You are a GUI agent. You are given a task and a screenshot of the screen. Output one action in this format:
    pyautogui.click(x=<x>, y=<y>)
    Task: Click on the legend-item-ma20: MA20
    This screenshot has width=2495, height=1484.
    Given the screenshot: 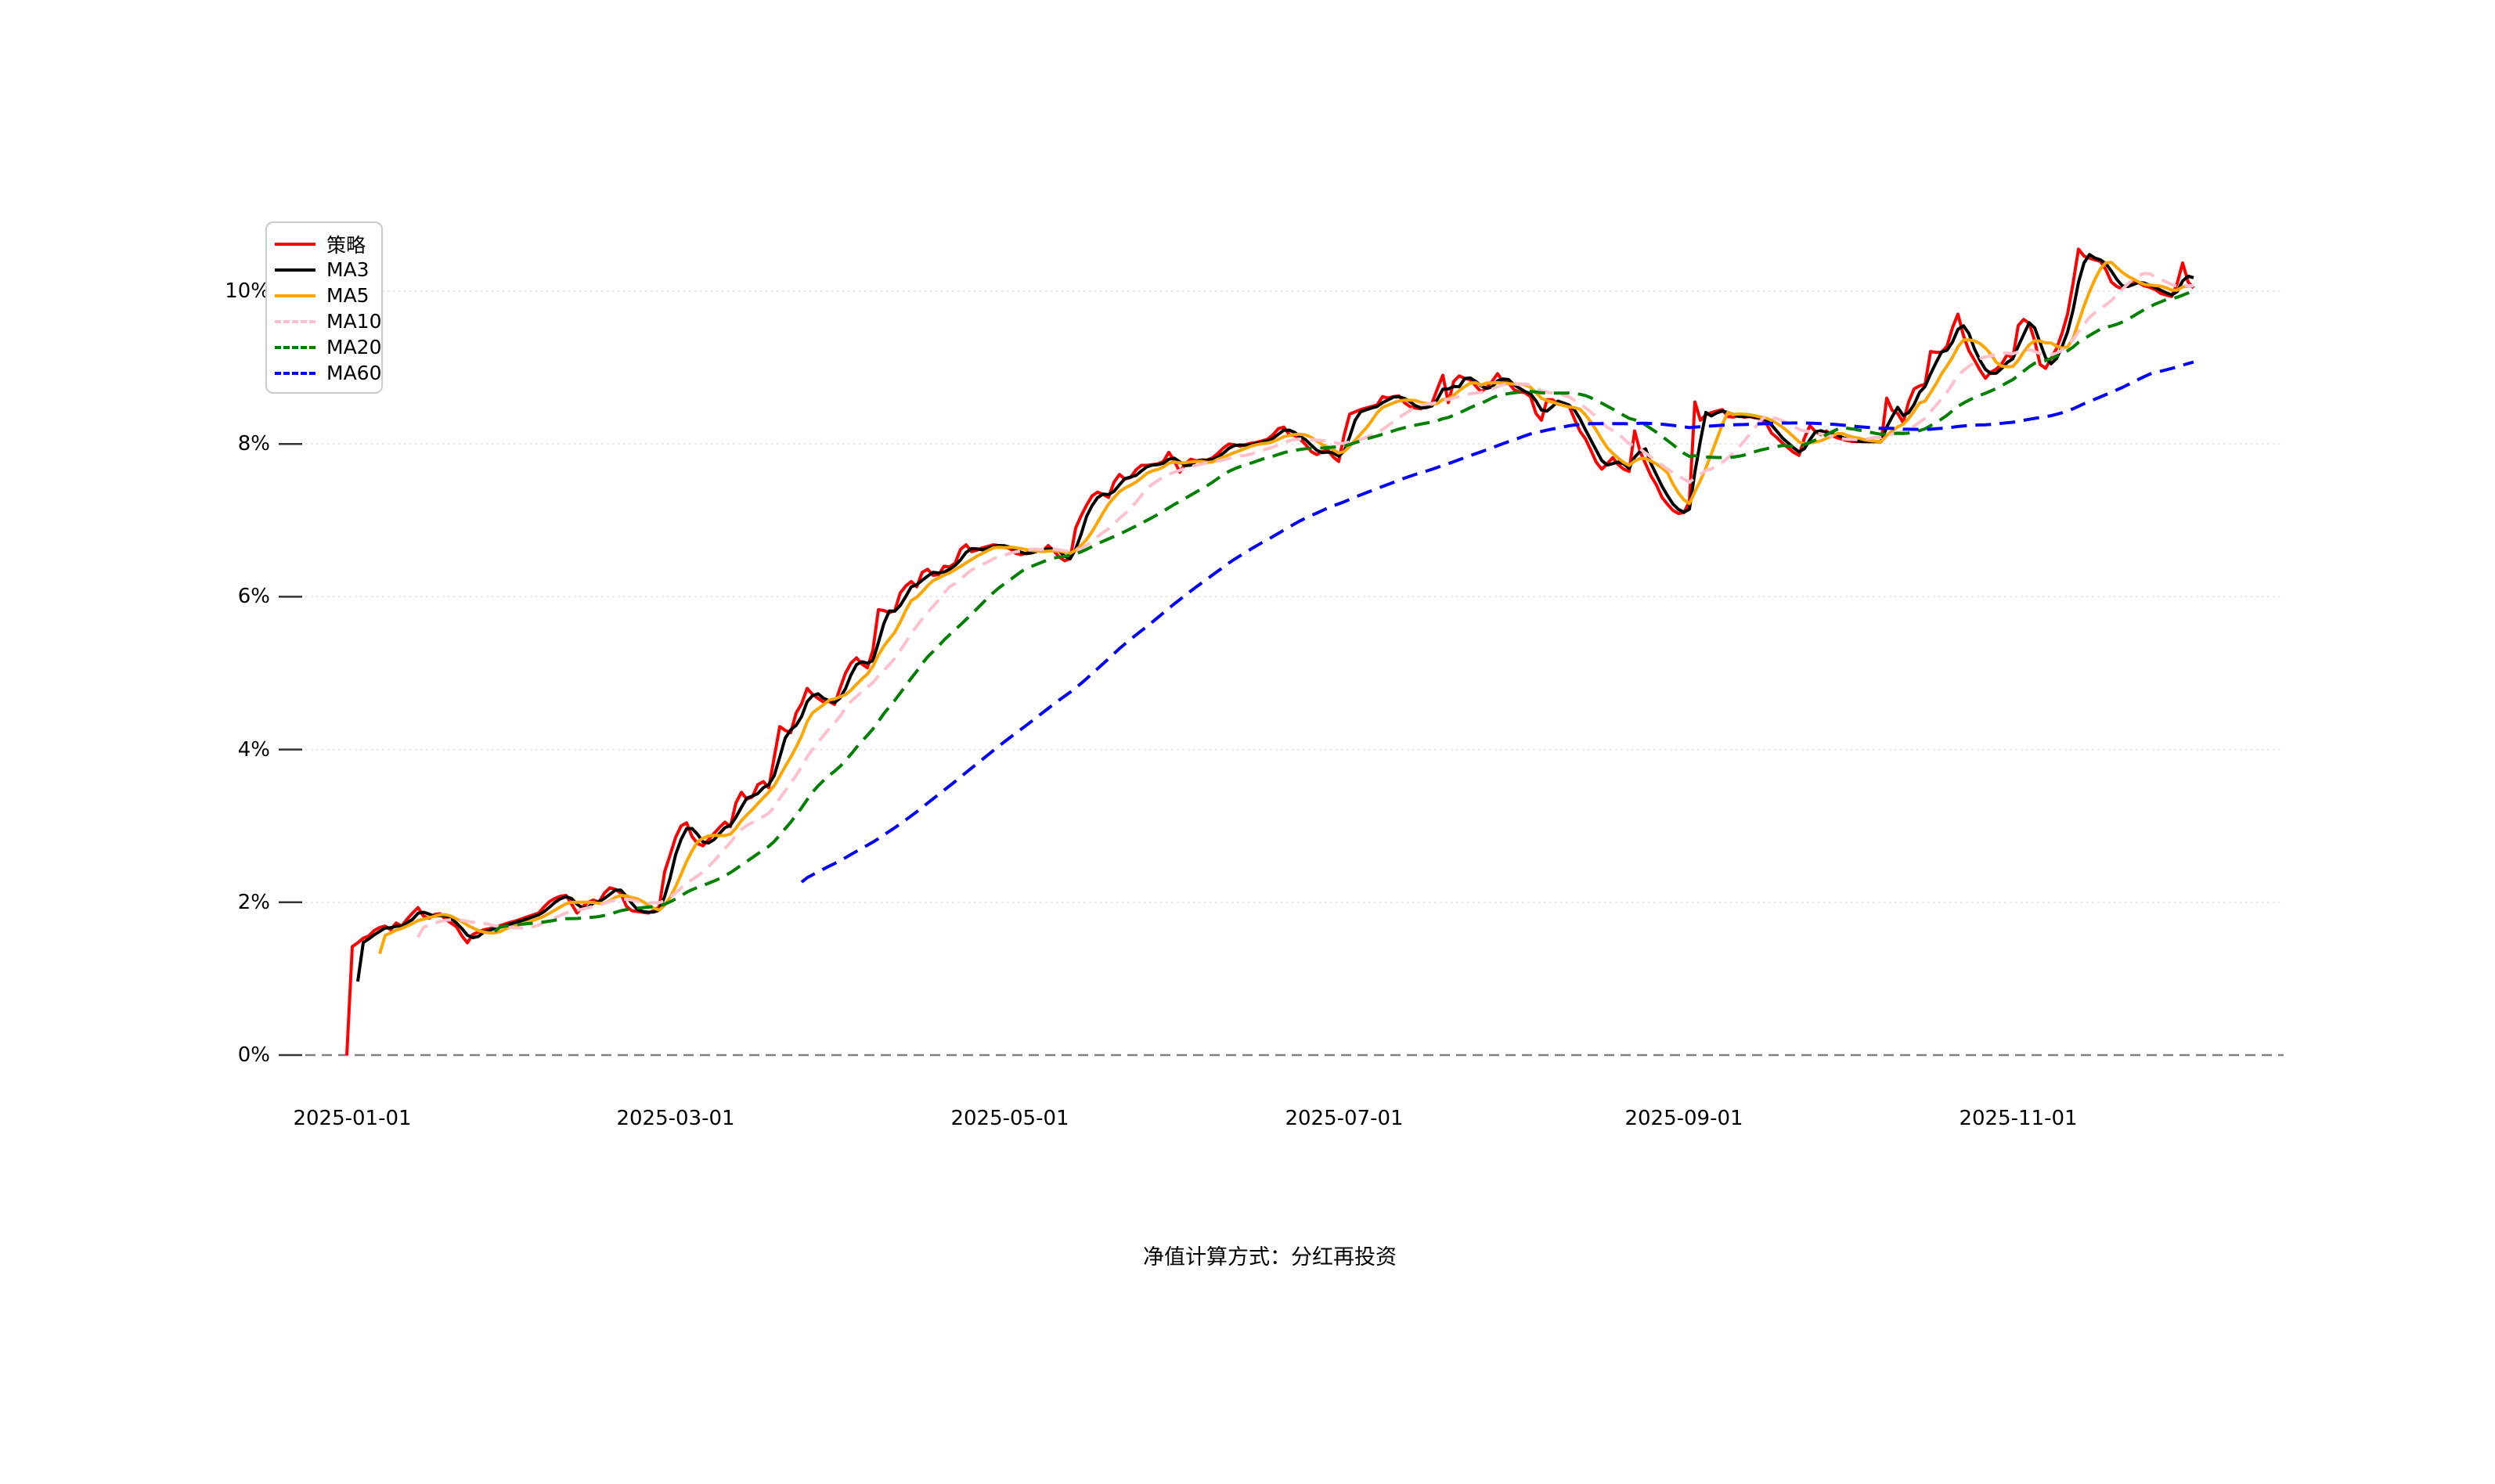 What is the action you would take?
    pyautogui.click(x=324, y=347)
    